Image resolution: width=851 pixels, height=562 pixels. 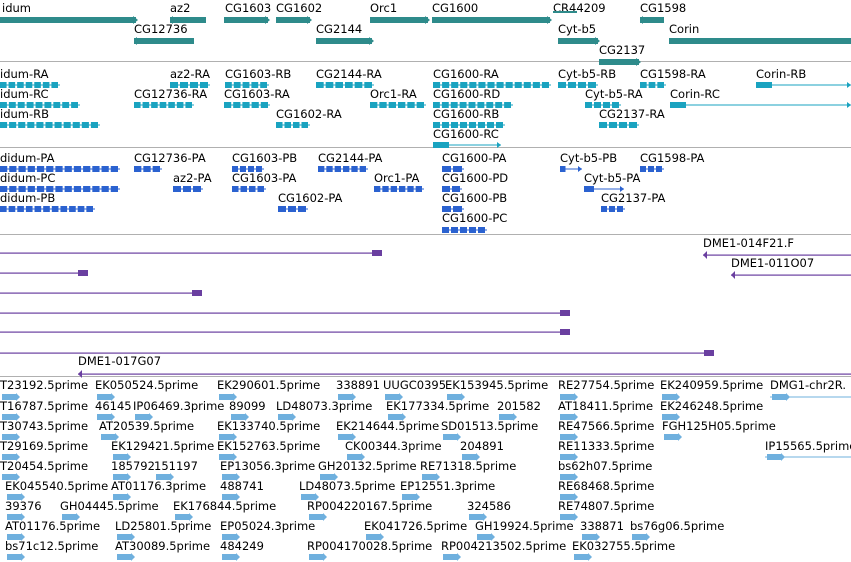 I want to click on feature-label: T23192.5prime, so click(x=44, y=385).